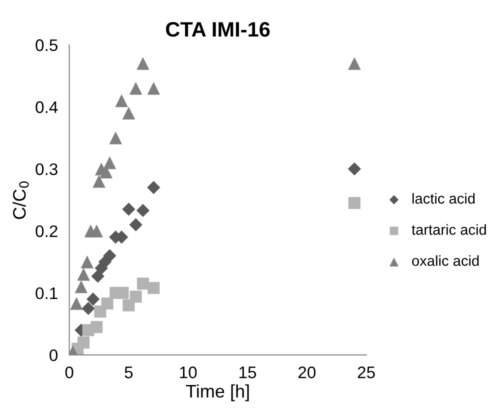 The height and width of the screenshot is (408, 495). Describe the element at coordinates (248, 372) in the screenshot. I see `x-tick-label: 15` at that location.